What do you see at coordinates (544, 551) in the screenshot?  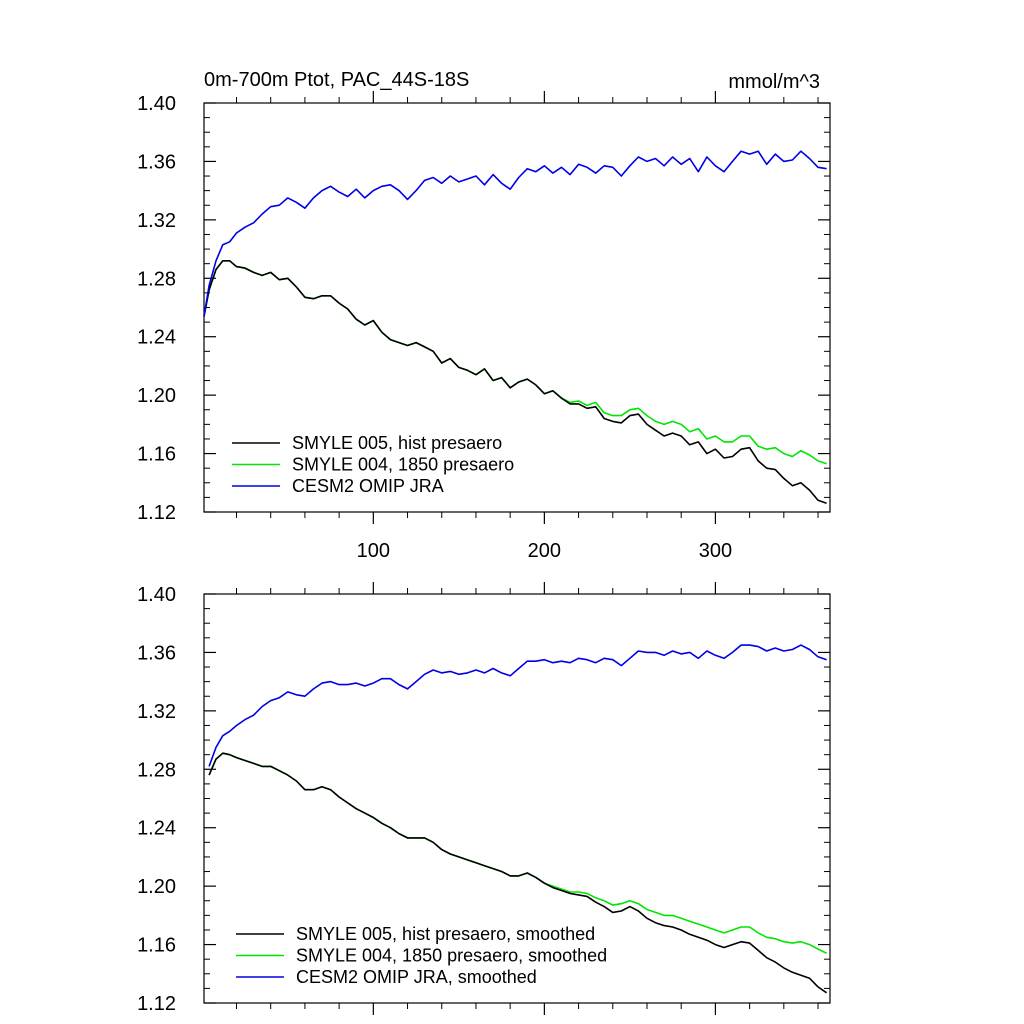 I see `x-tick-label: 200` at bounding box center [544, 551].